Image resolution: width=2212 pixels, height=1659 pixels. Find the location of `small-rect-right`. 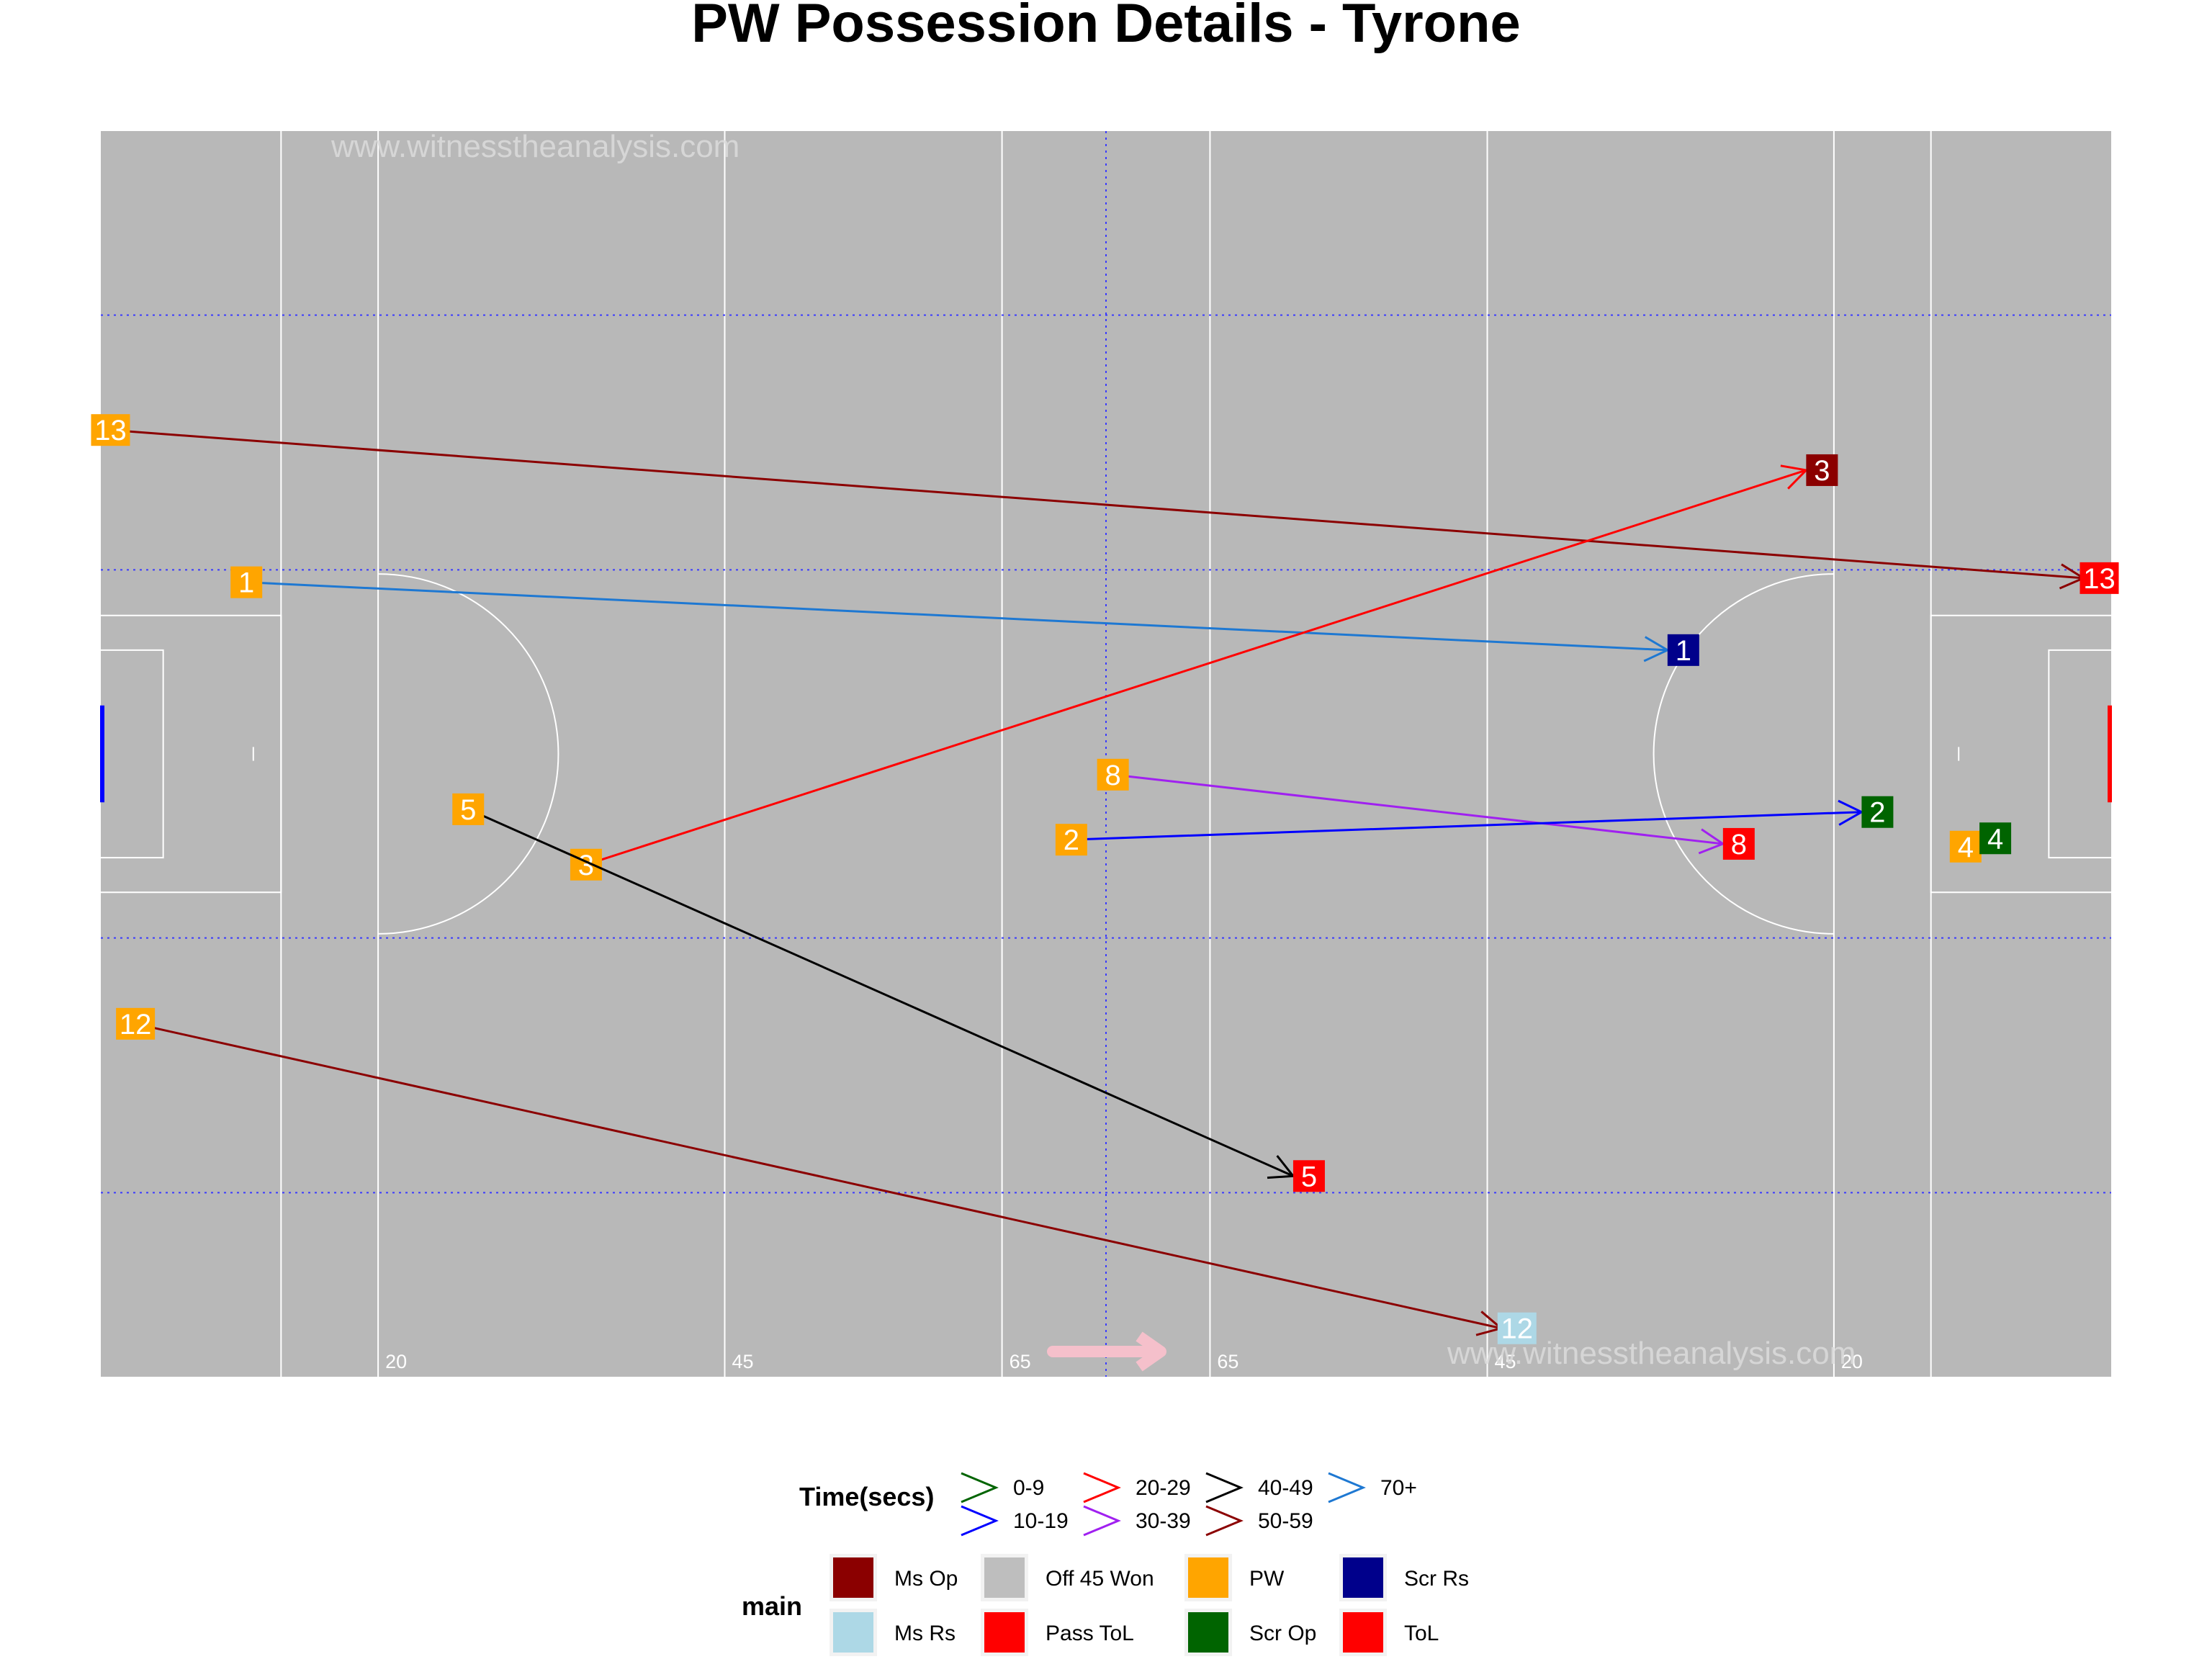

small-rect-right is located at coordinates (2079, 754).